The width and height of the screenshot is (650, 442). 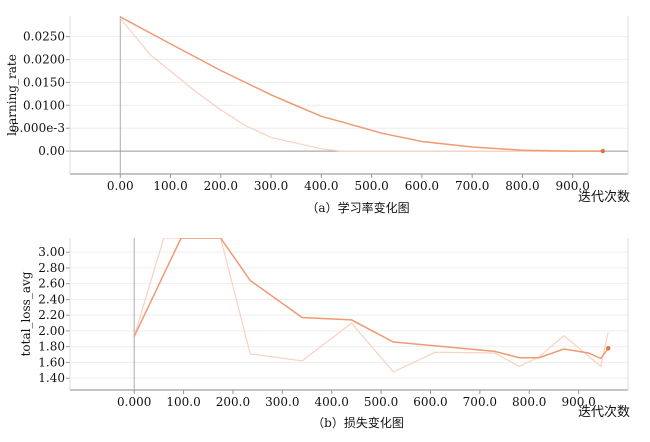 What do you see at coordinates (12, 95) in the screenshot?
I see `y-axis-label: learning_rate` at bounding box center [12, 95].